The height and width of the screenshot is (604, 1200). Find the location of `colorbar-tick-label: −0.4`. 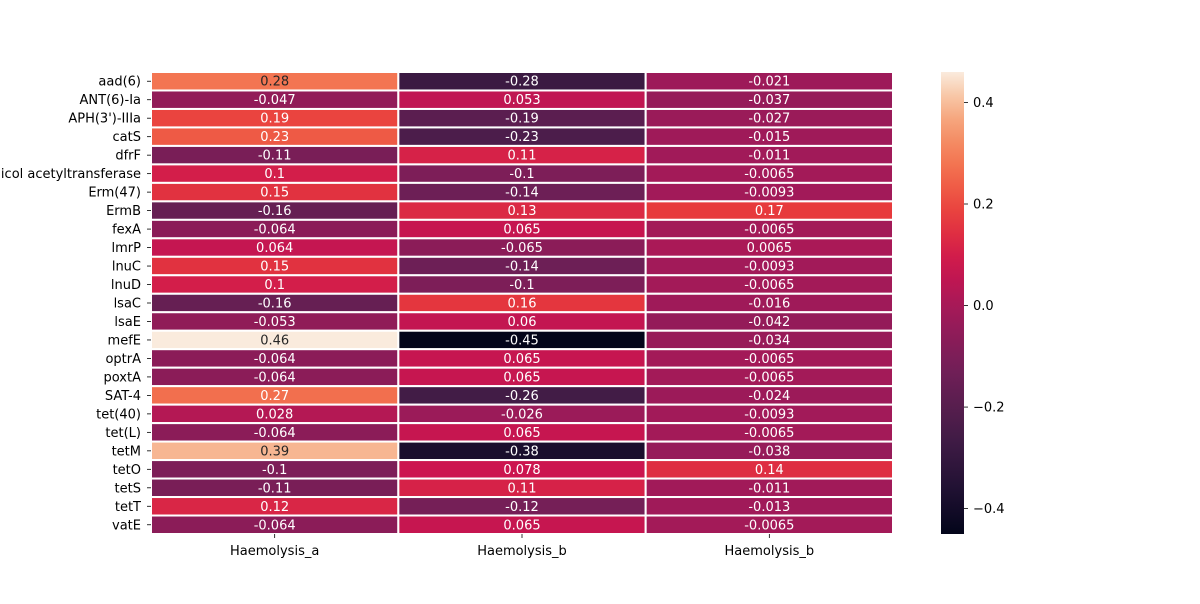

colorbar-tick-label: −0.4 is located at coordinates (989, 509).